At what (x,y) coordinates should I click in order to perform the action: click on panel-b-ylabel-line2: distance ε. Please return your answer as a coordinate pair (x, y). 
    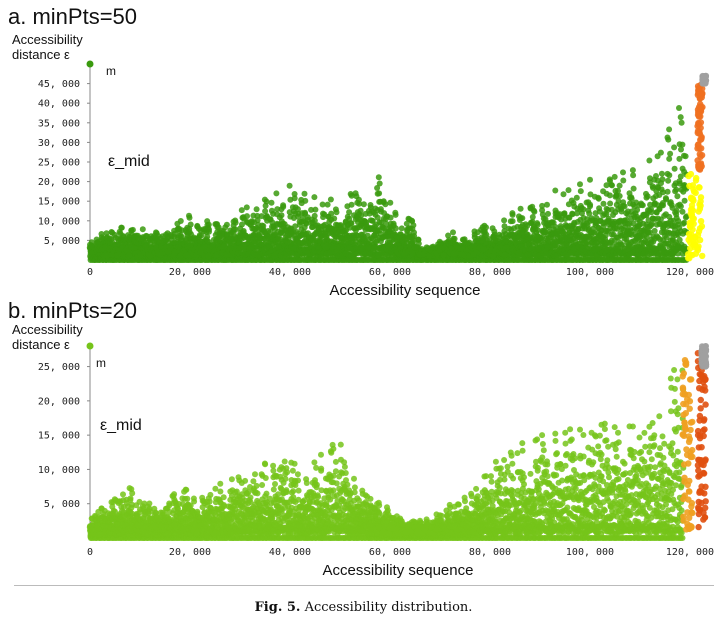
    Looking at the image, I should click on (41, 344).